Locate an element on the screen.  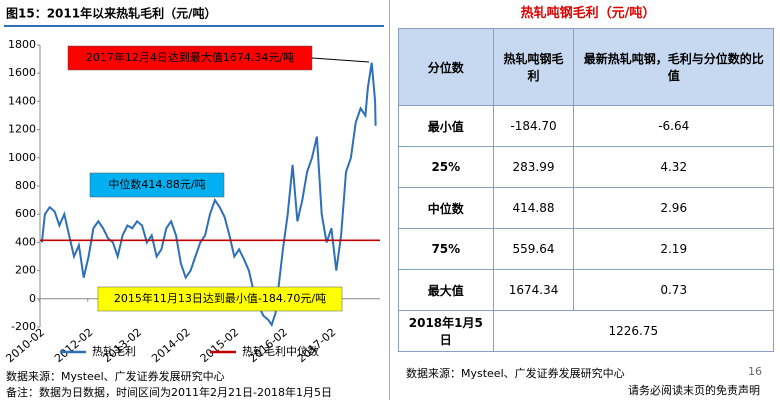
table-cell: 2.96 is located at coordinates (673, 208).